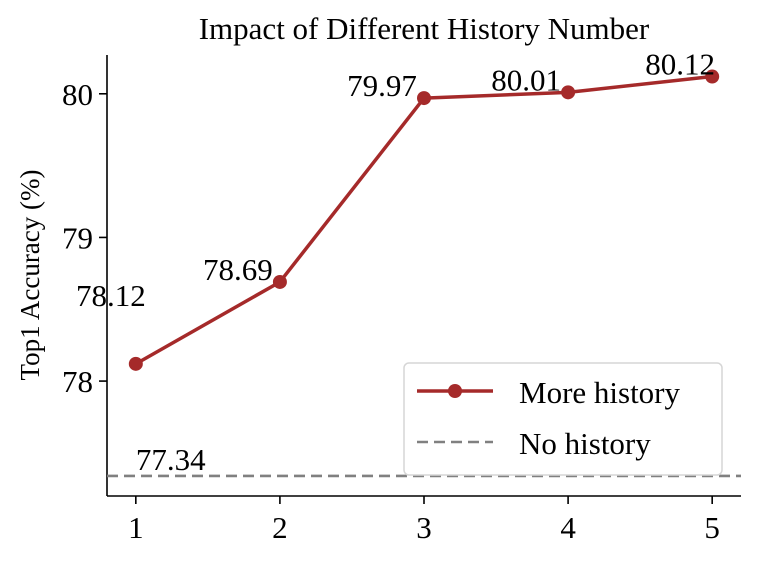 Image resolution: width=758 pixels, height=562 pixels. I want to click on x-tick-label: 4, so click(568, 527).